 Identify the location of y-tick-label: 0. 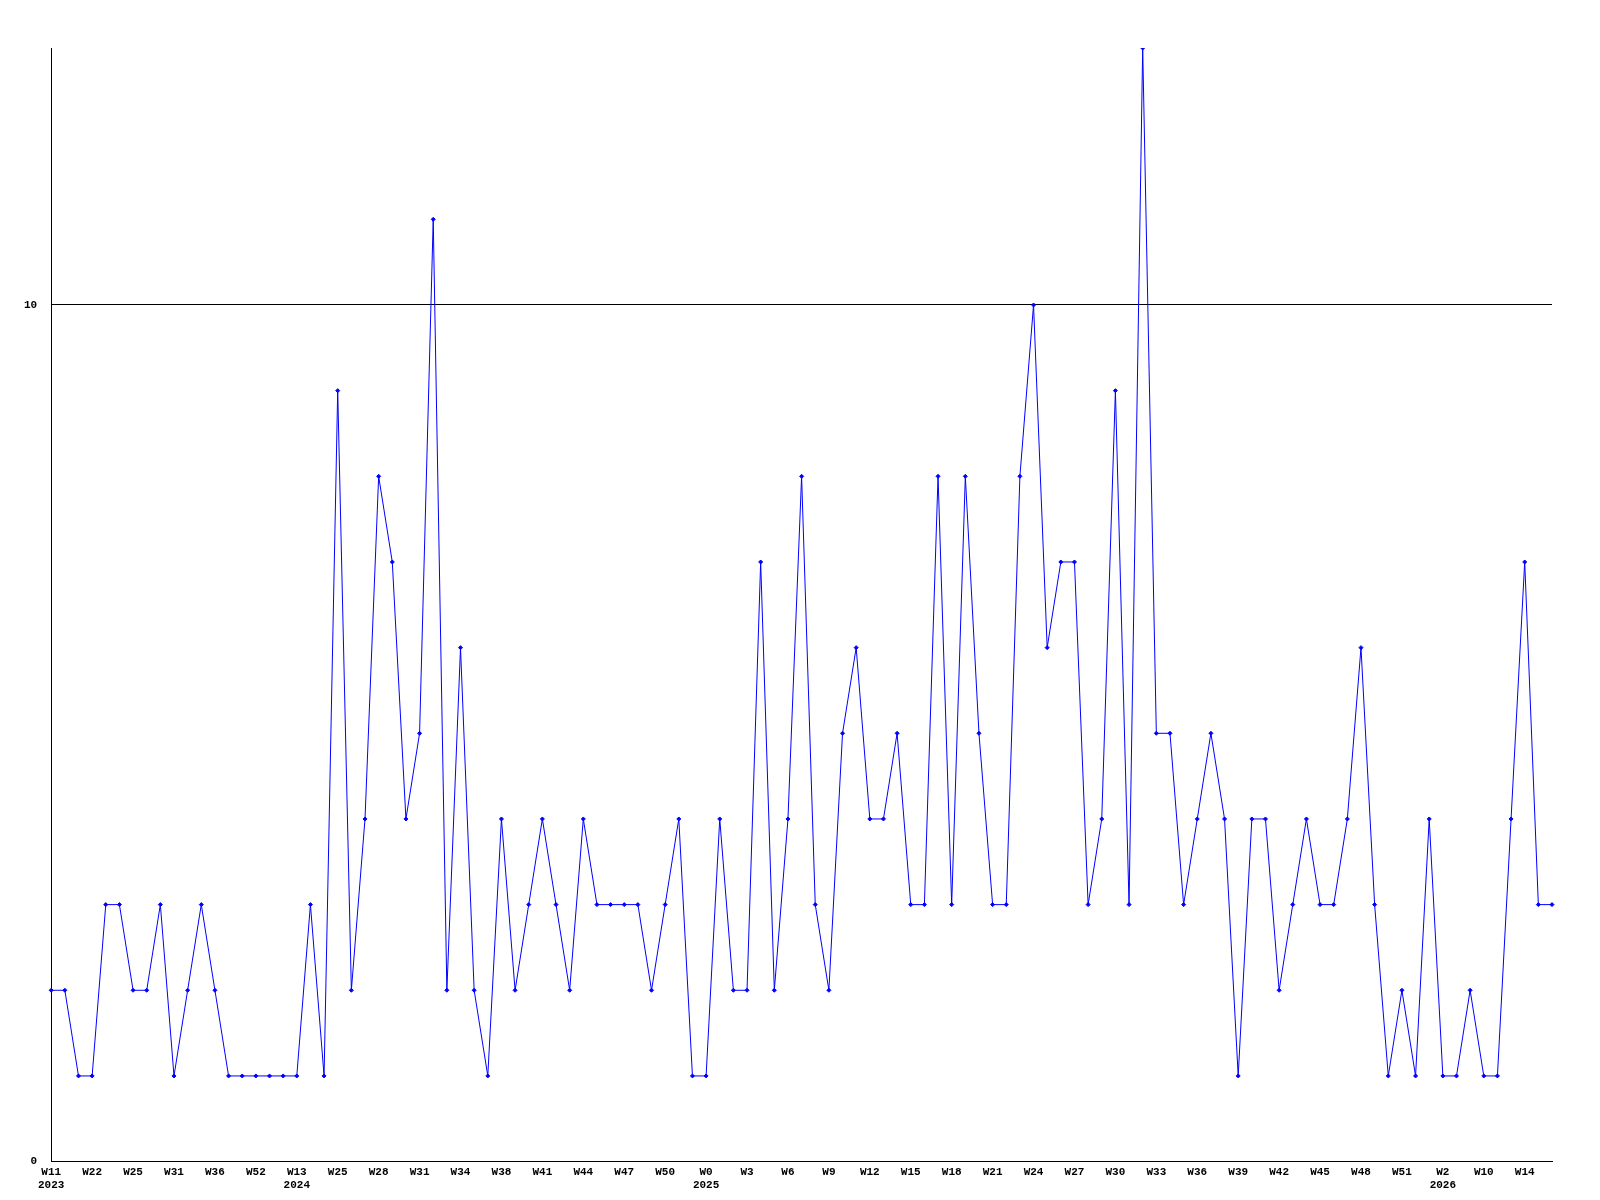
(34, 1161).